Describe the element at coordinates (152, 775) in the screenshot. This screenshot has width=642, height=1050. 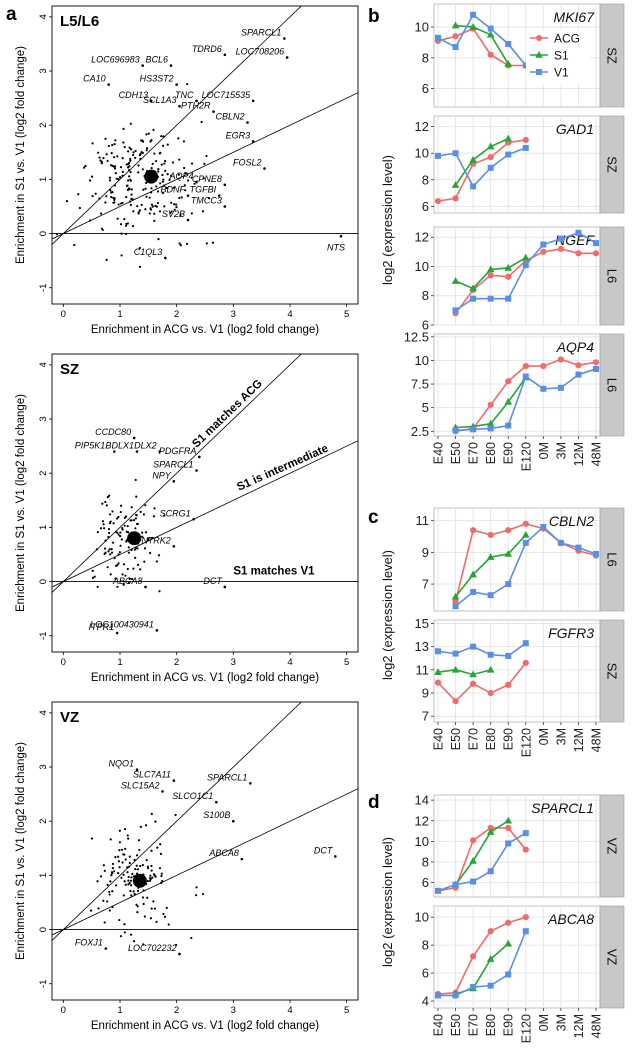
I see `gene-label: SLC7A11` at that location.